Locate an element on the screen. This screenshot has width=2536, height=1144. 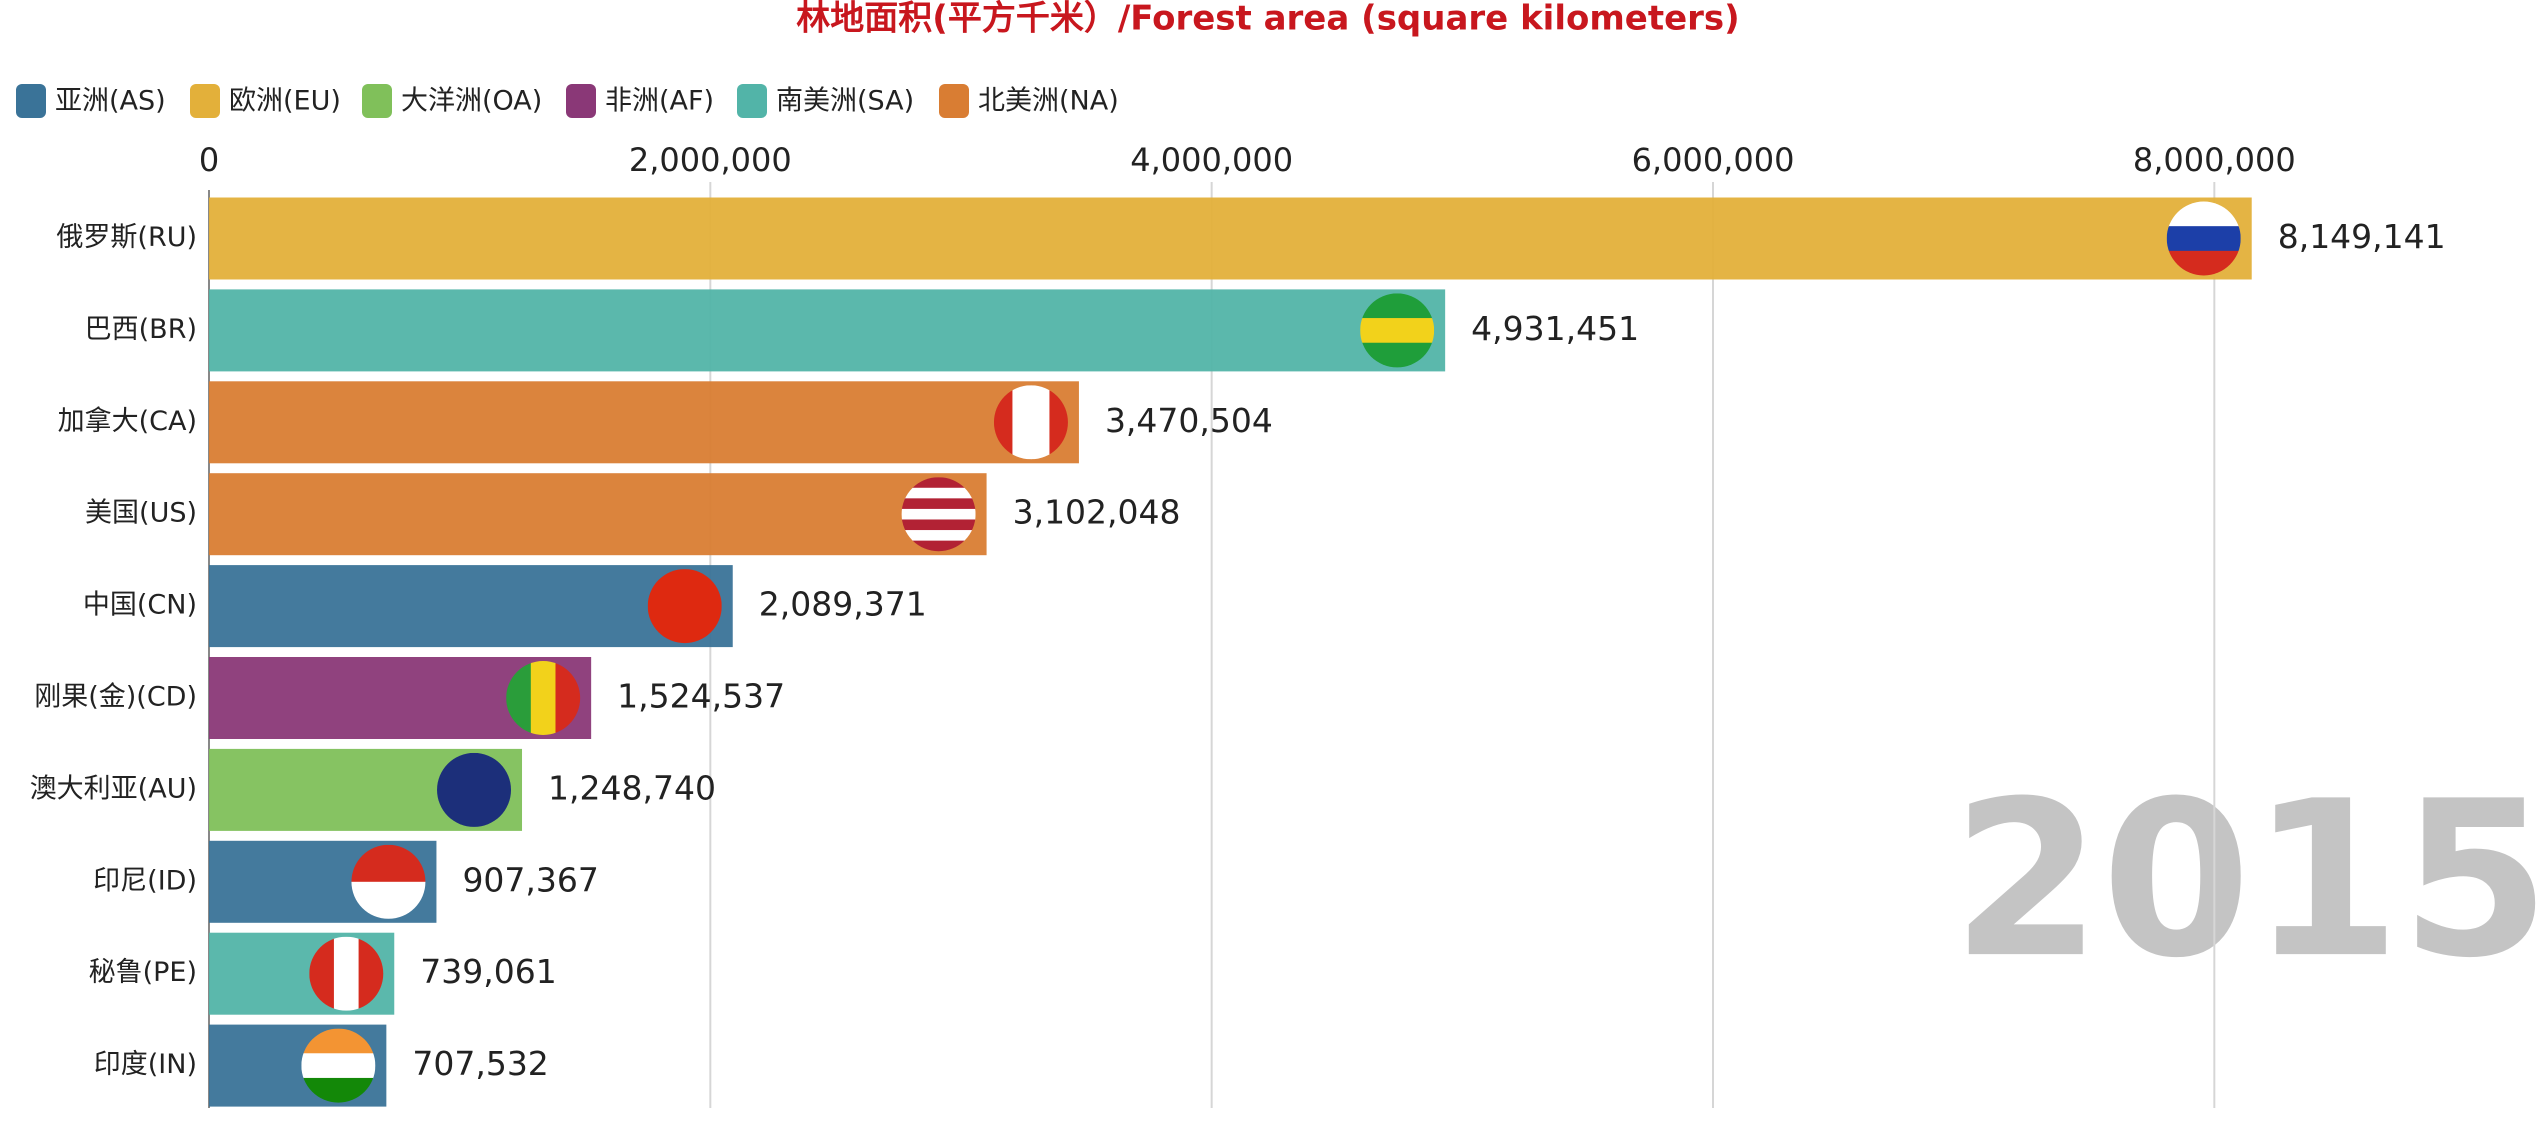
y-tick-label: 美国(US) is located at coordinates (141, 513).